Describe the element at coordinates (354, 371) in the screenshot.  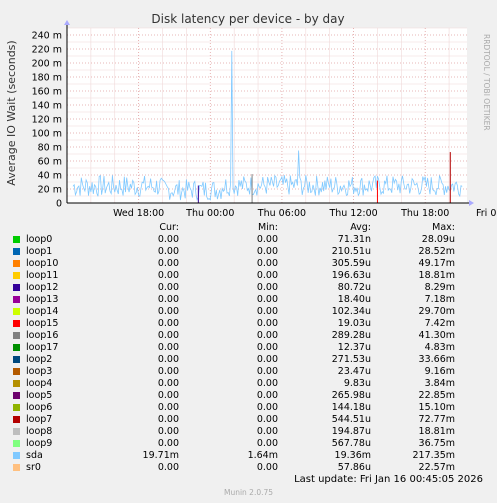
I see `legend-avg: 23.47u` at that location.